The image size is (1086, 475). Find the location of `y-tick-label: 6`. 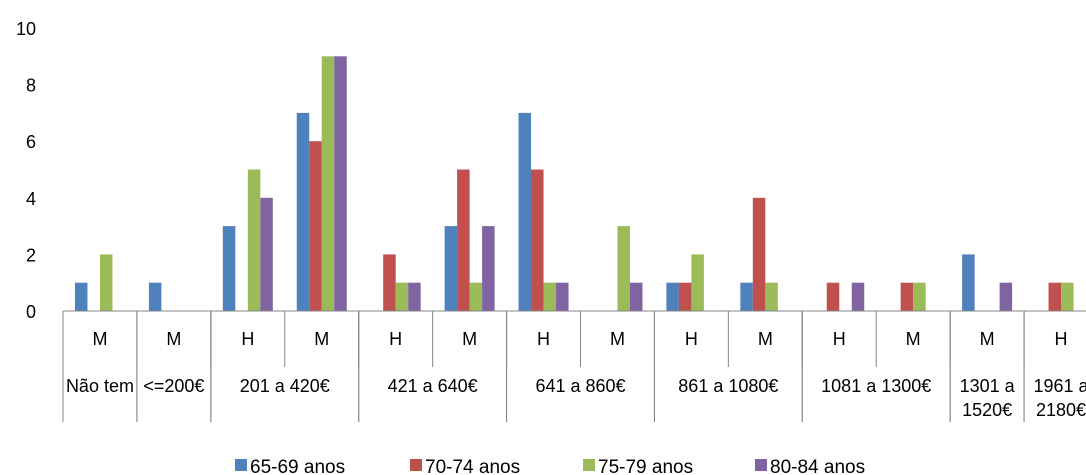

y-tick-label: 6 is located at coordinates (31, 142).